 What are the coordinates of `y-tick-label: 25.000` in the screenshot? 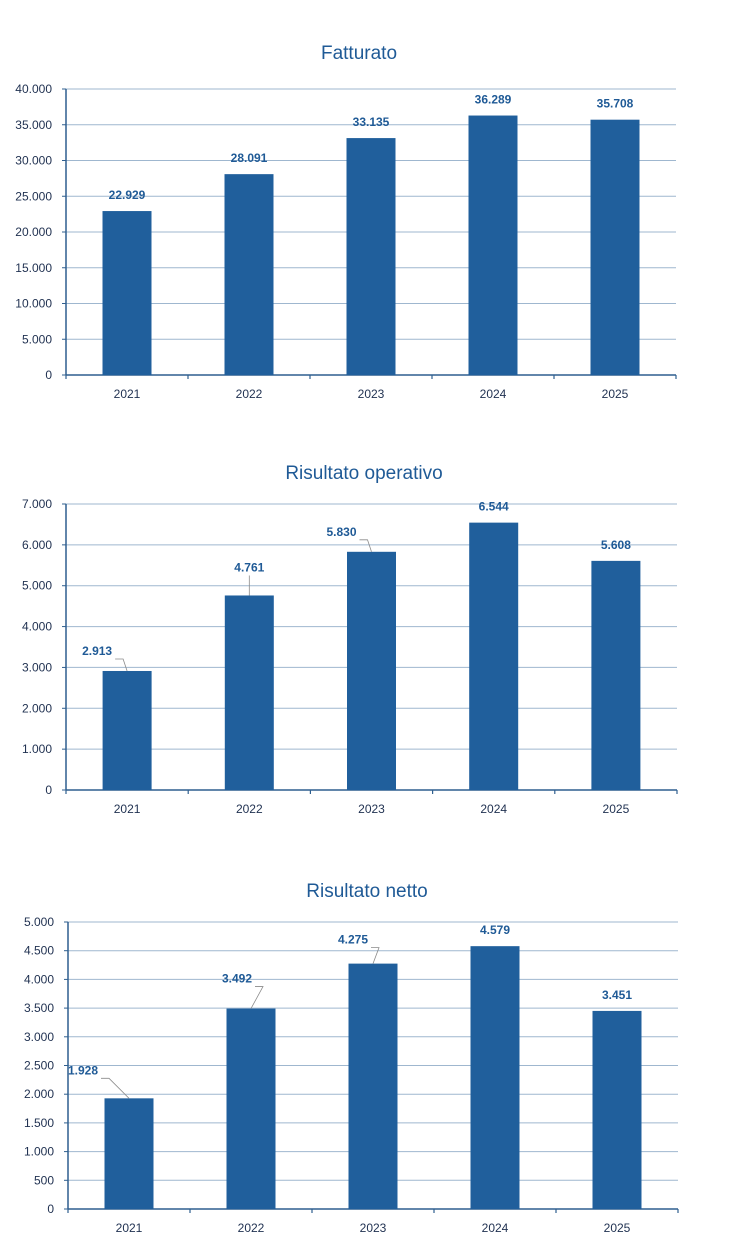 It's located at (33, 196).